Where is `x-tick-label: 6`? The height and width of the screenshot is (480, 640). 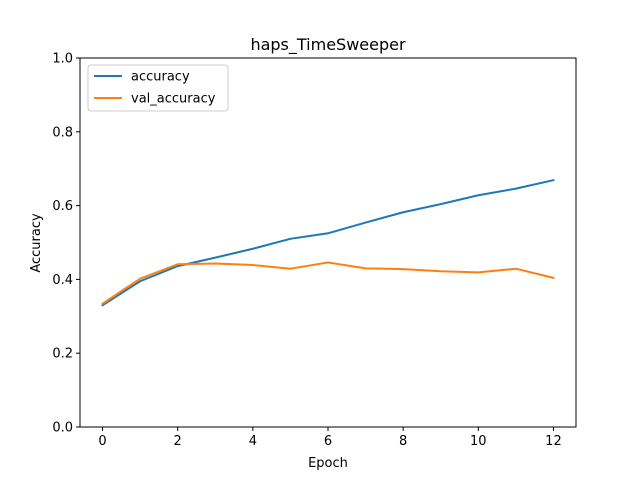 x-tick-label: 6 is located at coordinates (328, 441).